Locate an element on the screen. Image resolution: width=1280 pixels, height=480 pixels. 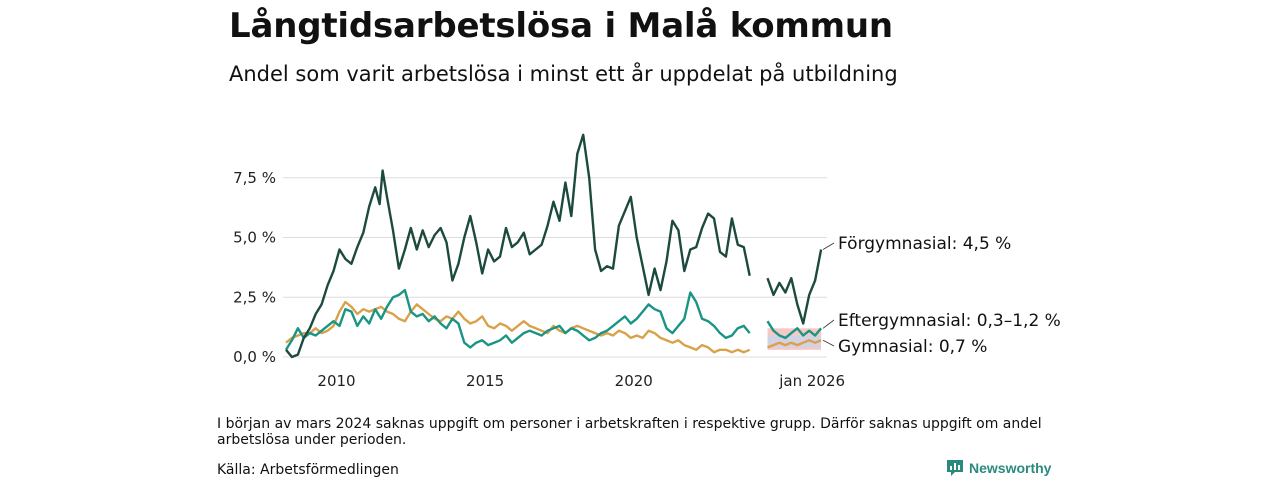
x-tick-label: jan 2026 is located at coordinates (811, 381).